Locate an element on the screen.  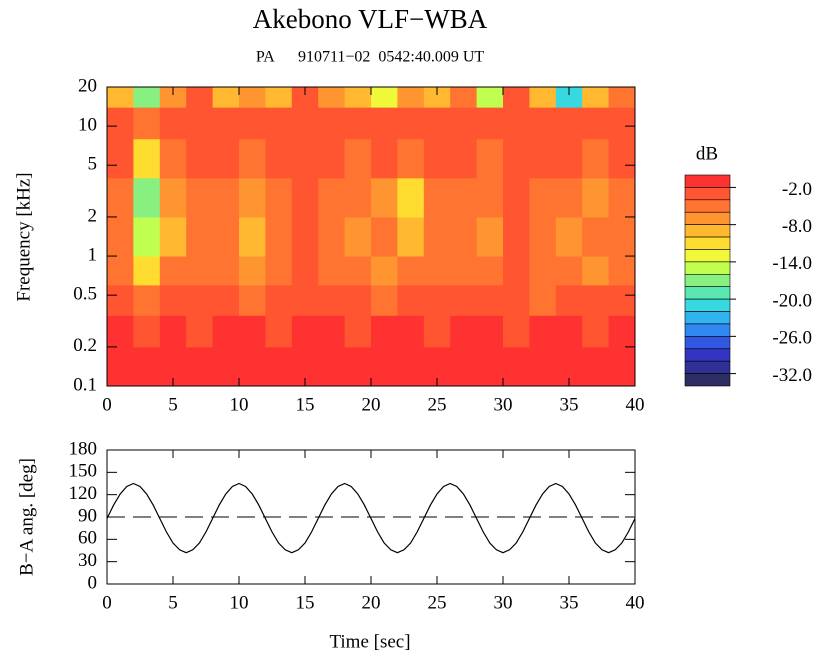
y-tick-label: 90 is located at coordinates (87, 515).